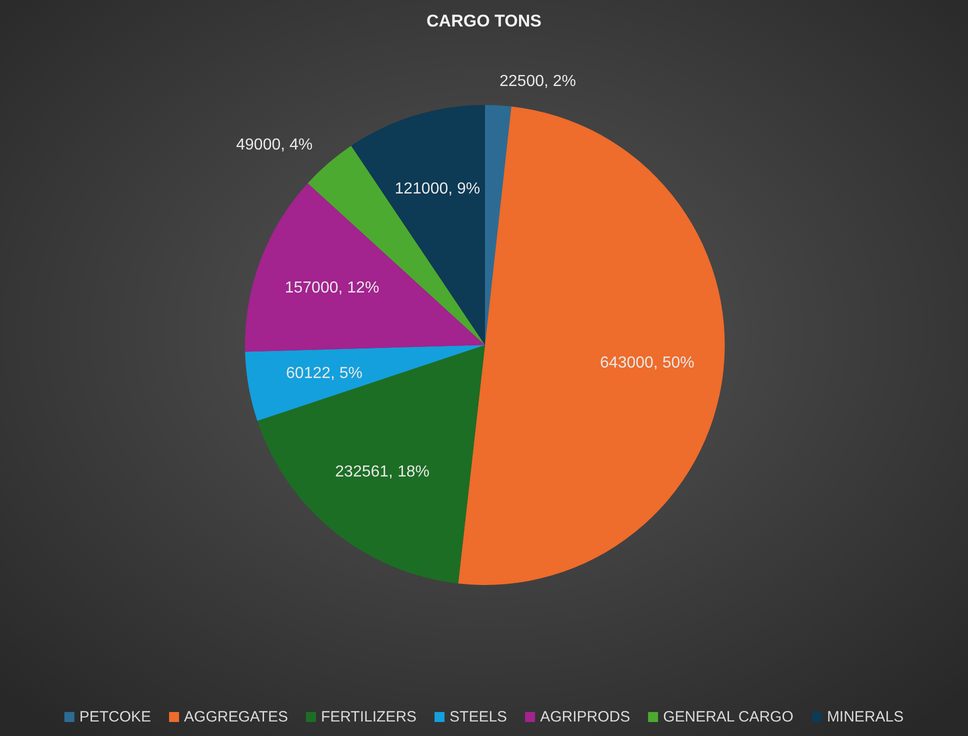  Describe the element at coordinates (437, 189) in the screenshot. I see `data-label: 121000, 9%` at that location.